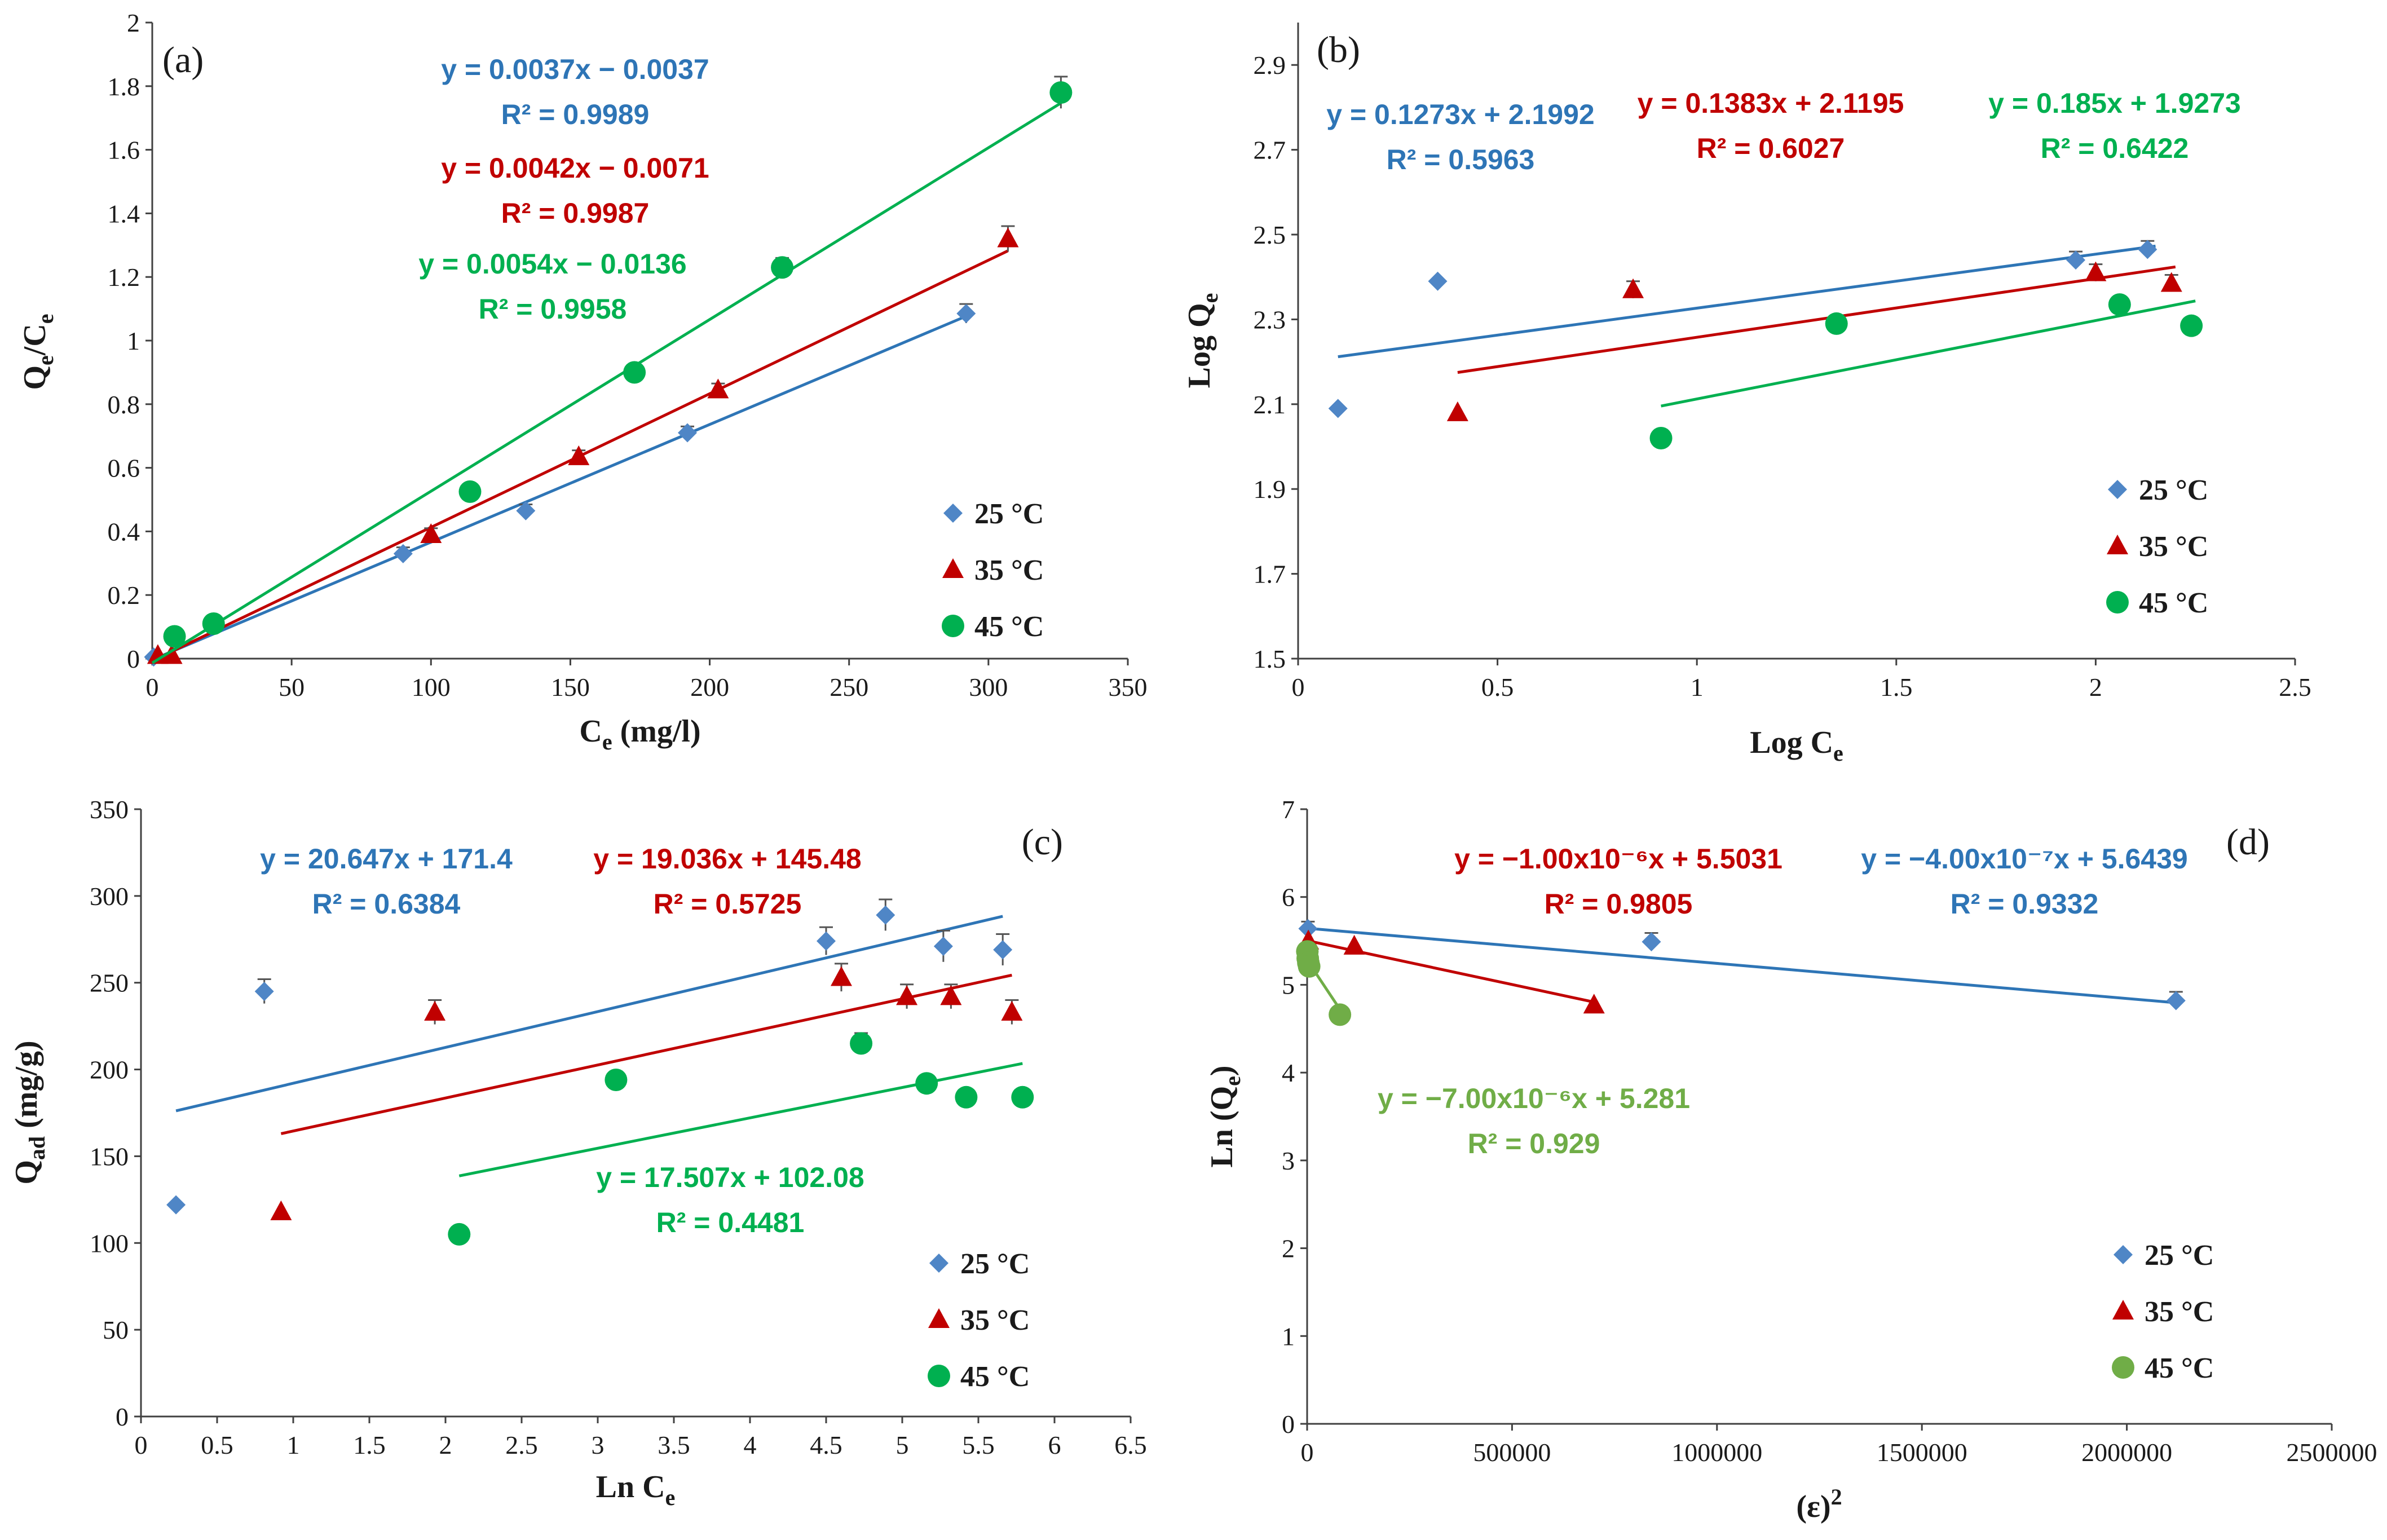 This screenshot has height=1540, width=2387. Describe the element at coordinates (1288, 897) in the screenshot. I see `y-tick-label: 6` at that location.